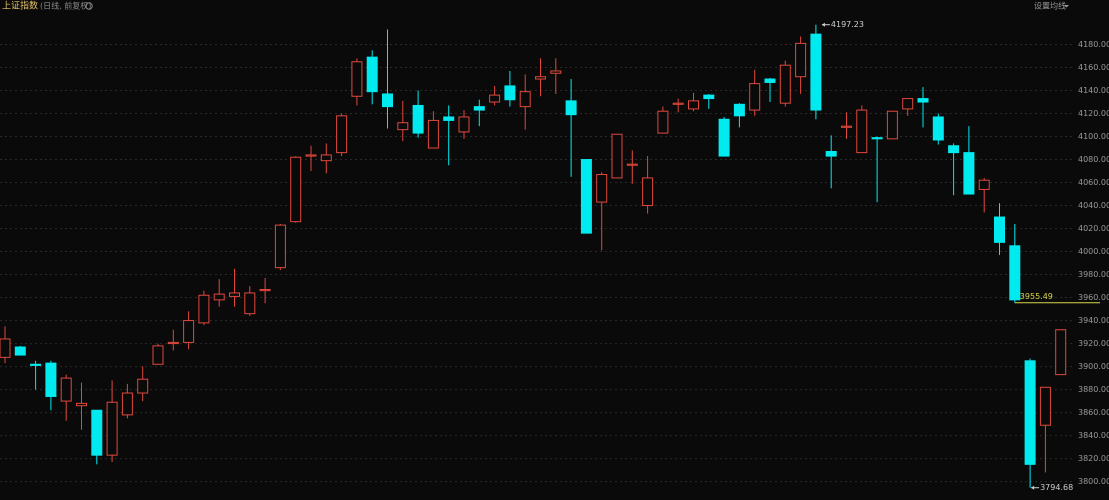 This screenshot has width=1109, height=500. Describe the element at coordinates (1093, 320) in the screenshot. I see `y-tick-label: 3940.00` at that location.